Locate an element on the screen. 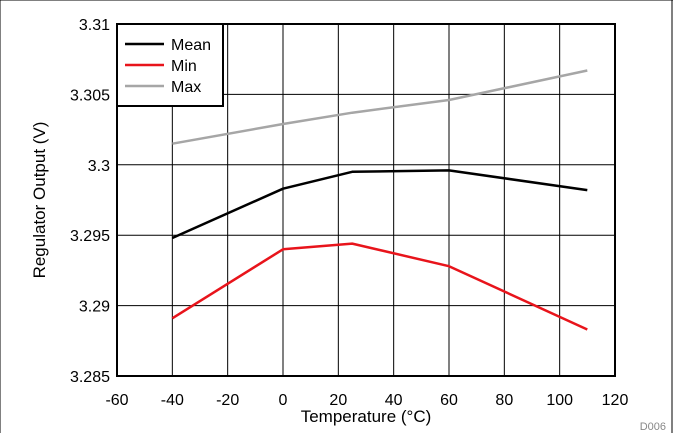  x-tick-label: 20 is located at coordinates (338, 400).